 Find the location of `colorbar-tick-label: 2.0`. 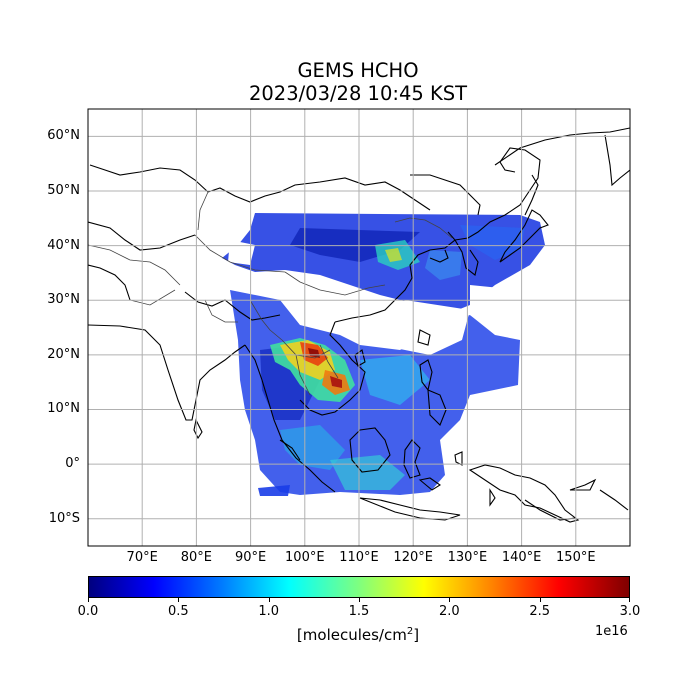

colorbar-tick-label: 2.0 is located at coordinates (449, 611).